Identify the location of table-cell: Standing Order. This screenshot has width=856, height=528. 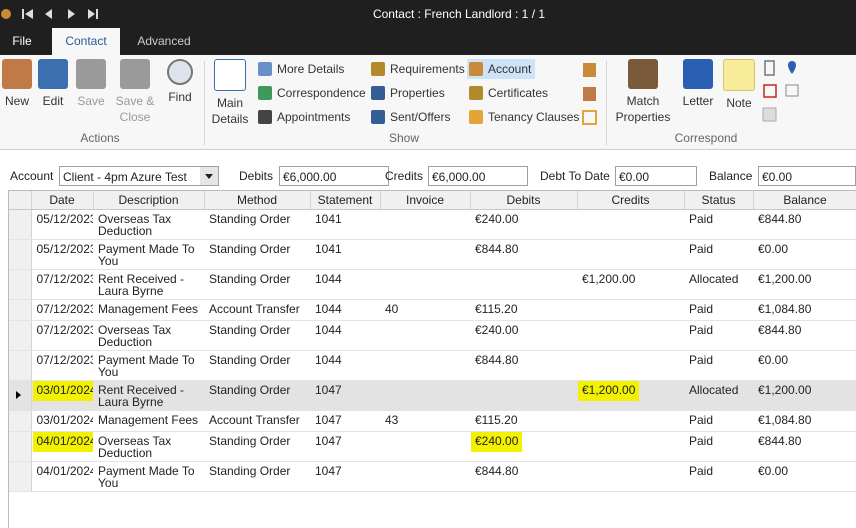
(257, 335).